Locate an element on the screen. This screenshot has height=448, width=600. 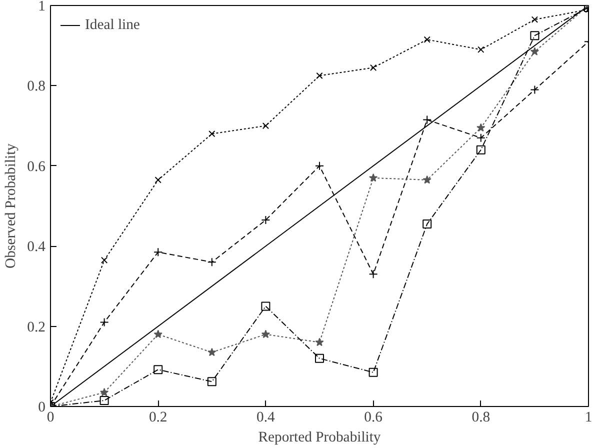
y-tick-label: 1 is located at coordinates (42, 7).